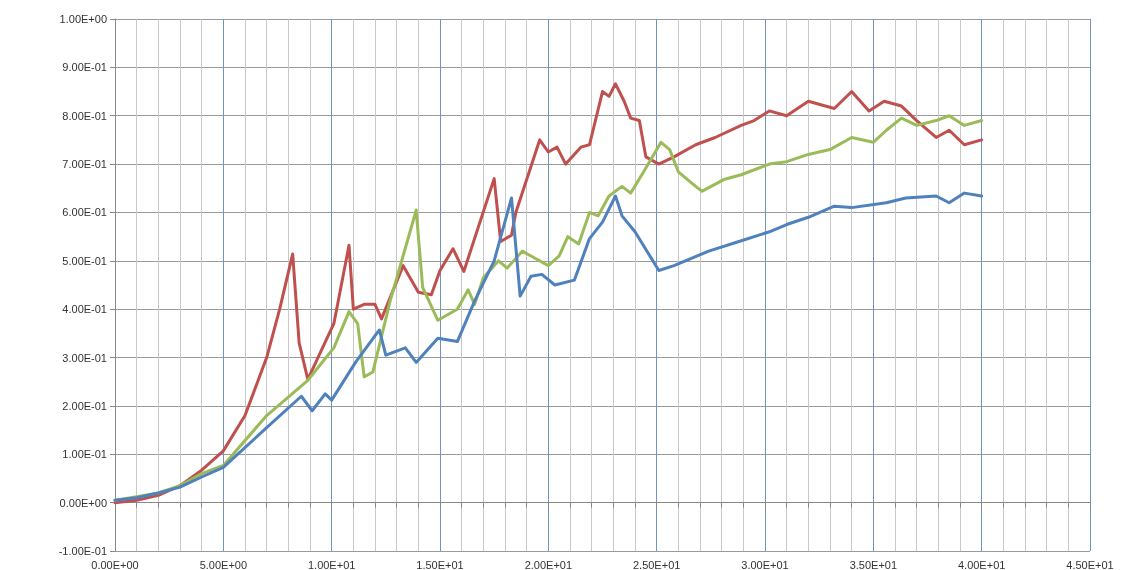 The width and height of the screenshot is (1134, 570). What do you see at coordinates (84, 309) in the screenshot?
I see `y-tick-label: 4.00E-01` at bounding box center [84, 309].